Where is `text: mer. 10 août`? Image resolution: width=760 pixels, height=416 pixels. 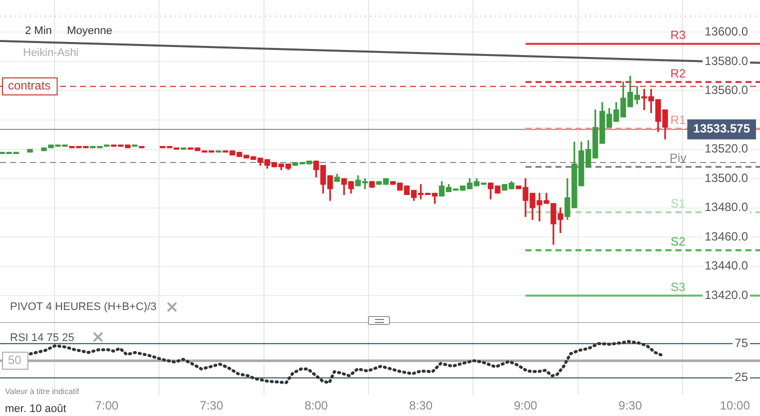 text: mer. 10 août is located at coordinates (35, 409).